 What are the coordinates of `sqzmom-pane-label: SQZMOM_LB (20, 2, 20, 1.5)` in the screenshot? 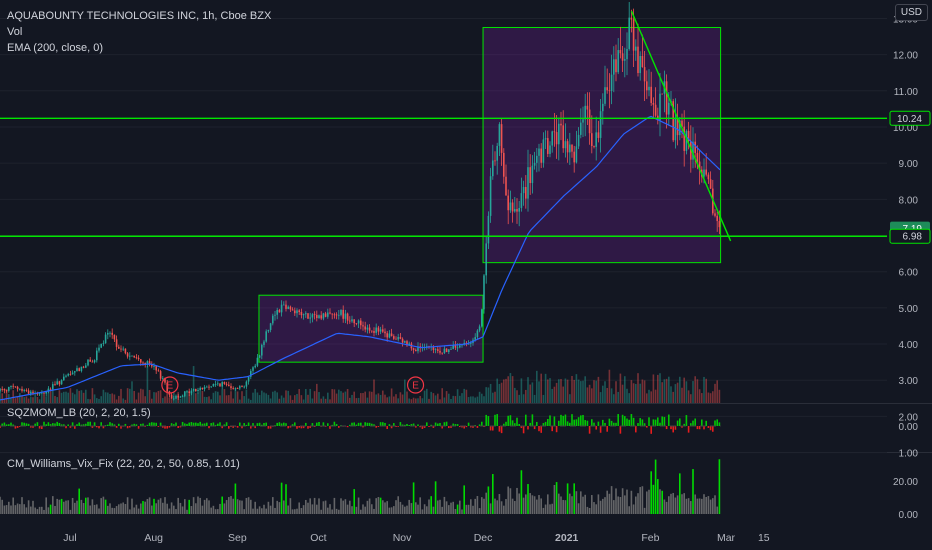 It's located at (79, 413).